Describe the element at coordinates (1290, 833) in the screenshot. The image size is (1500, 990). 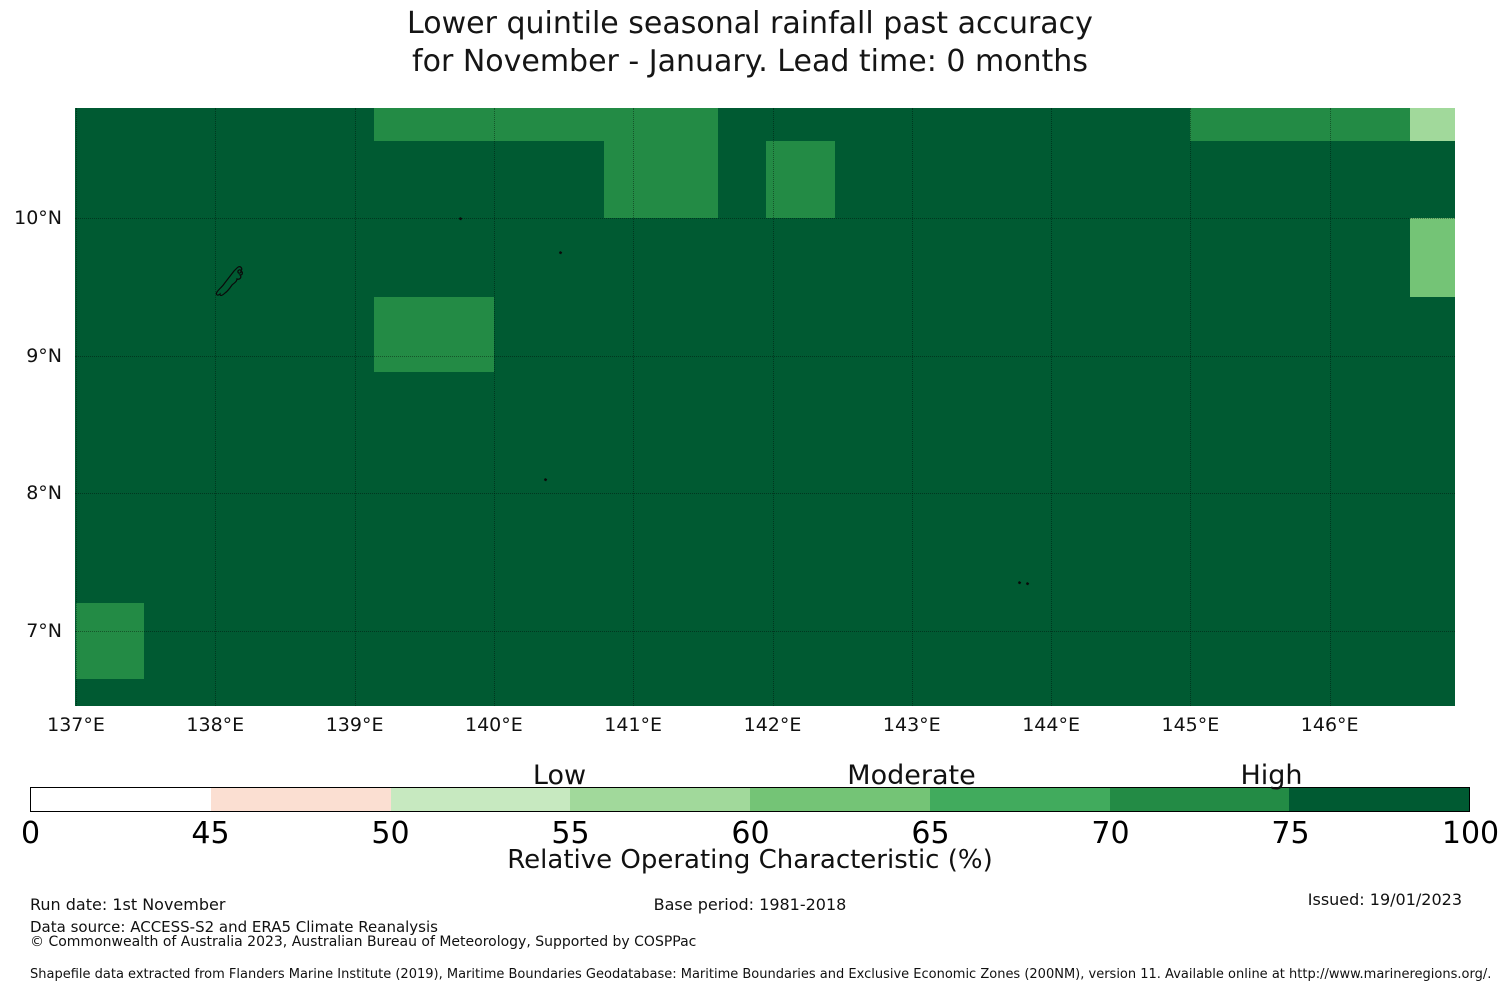
I see `colorbar-tick-75: 75` at that location.